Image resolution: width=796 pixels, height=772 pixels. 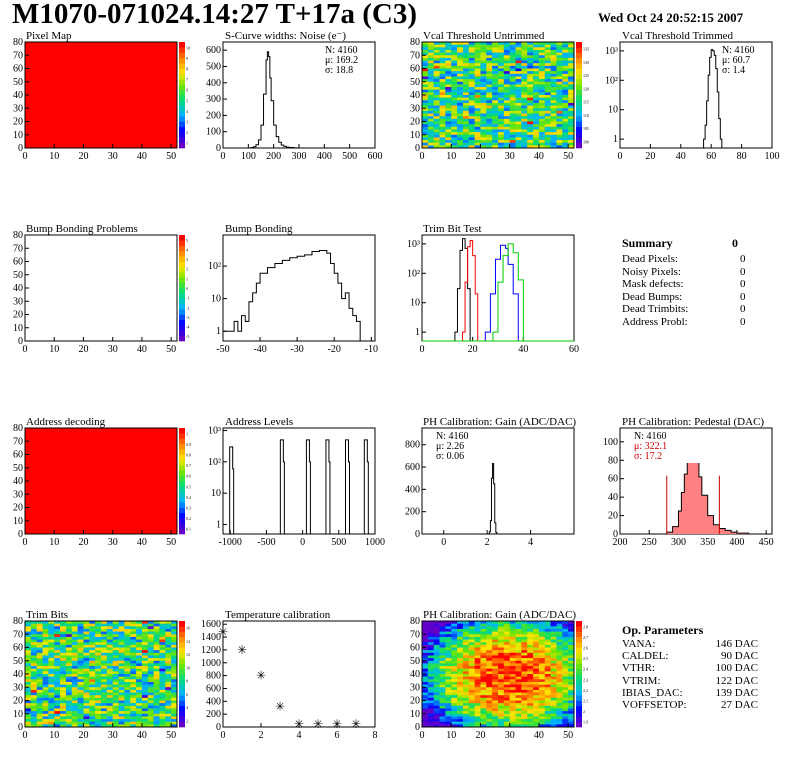 What do you see at coordinates (218, 727) in the screenshot?
I see `temperature-y-tick-label: 0` at bounding box center [218, 727].